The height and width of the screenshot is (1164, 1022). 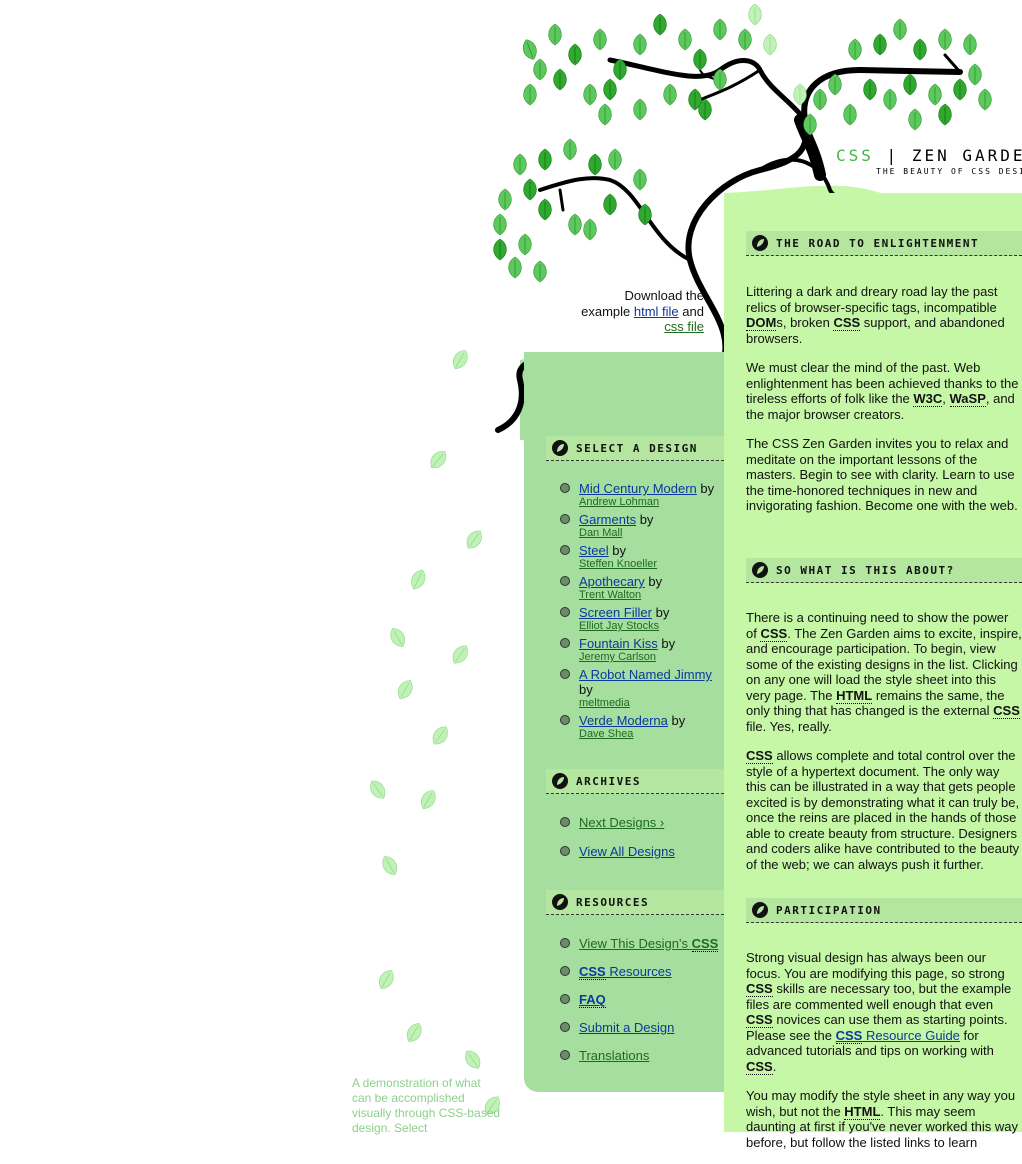 I want to click on css-resources-link: CSS Resources, so click(x=625, y=972).